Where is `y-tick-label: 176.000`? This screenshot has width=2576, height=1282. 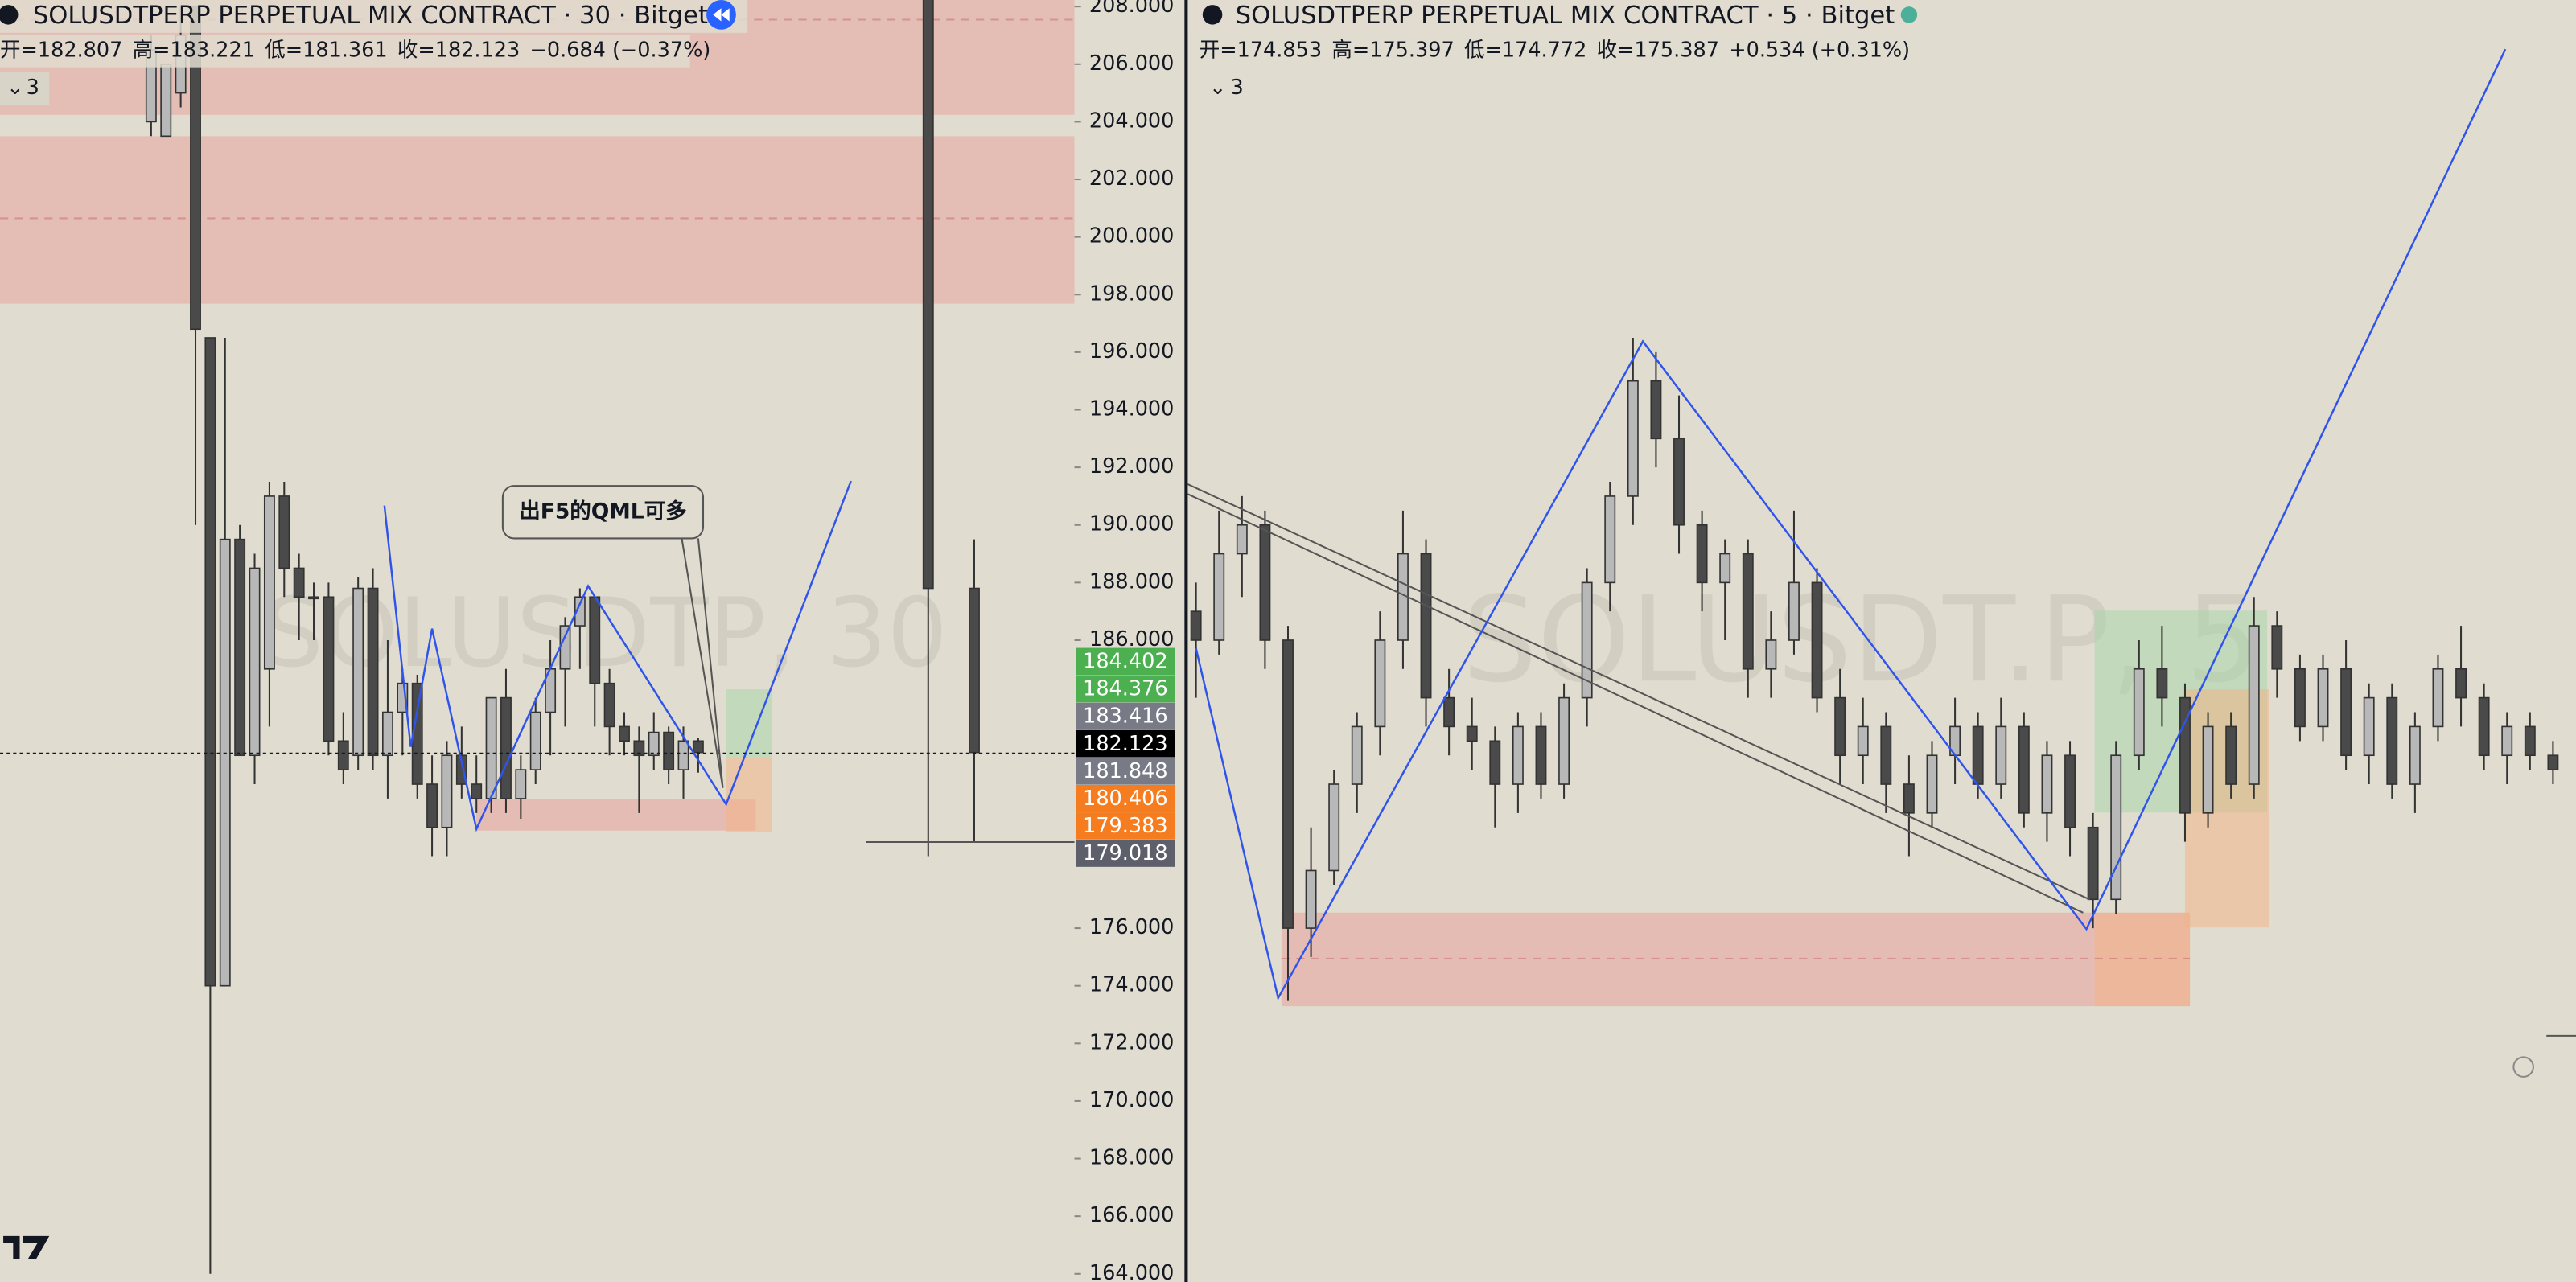 y-tick-label: 176.000 is located at coordinates (1131, 927).